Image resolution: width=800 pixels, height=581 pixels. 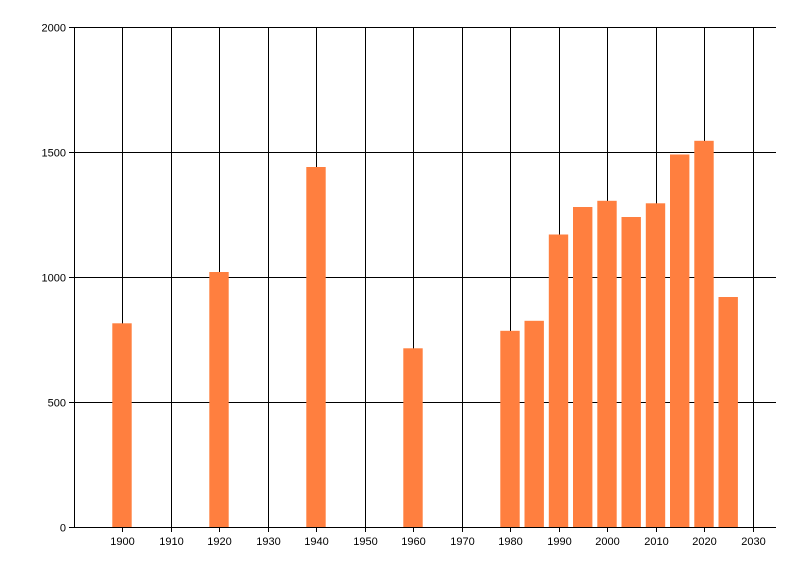 What do you see at coordinates (704, 334) in the screenshot?
I see `bar-2020` at bounding box center [704, 334].